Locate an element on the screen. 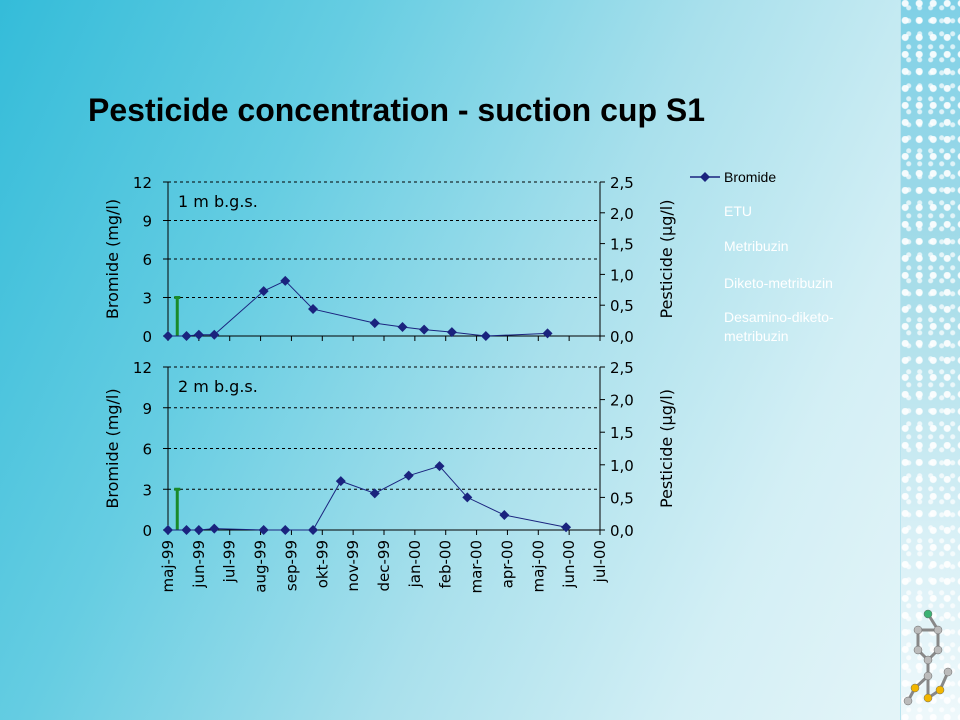 The width and height of the screenshot is (960, 720). x-tick-label: jul-99 is located at coordinates (230, 561).